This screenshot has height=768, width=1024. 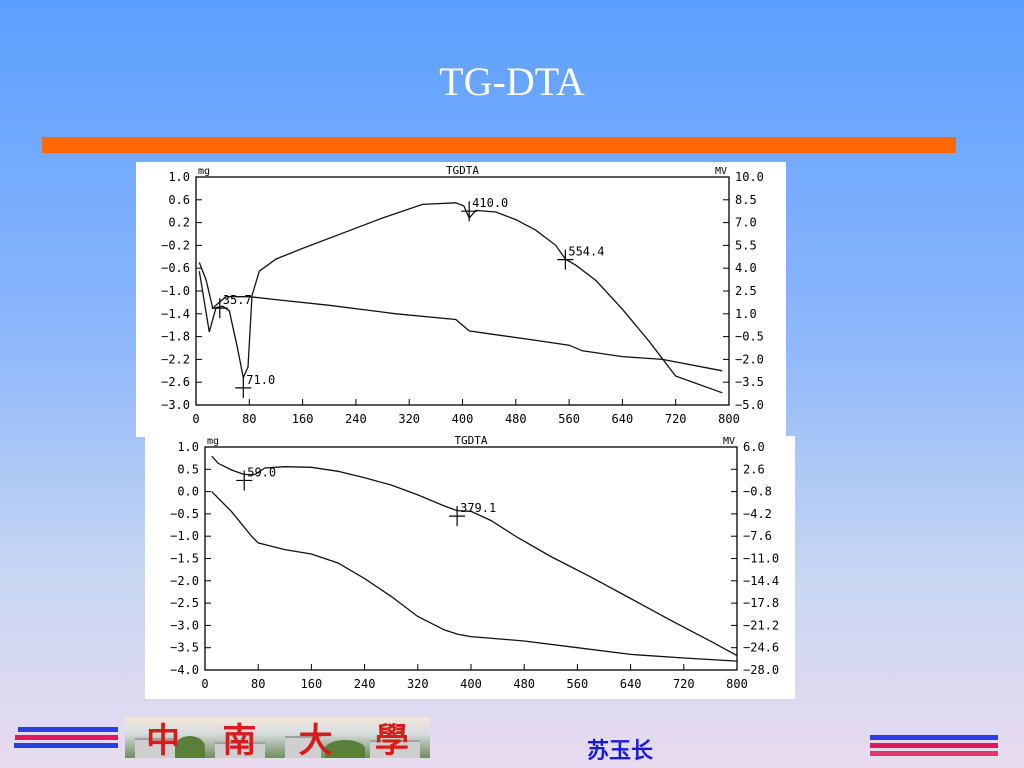 I want to click on left-tick-label: −2.2, so click(x=175, y=359).